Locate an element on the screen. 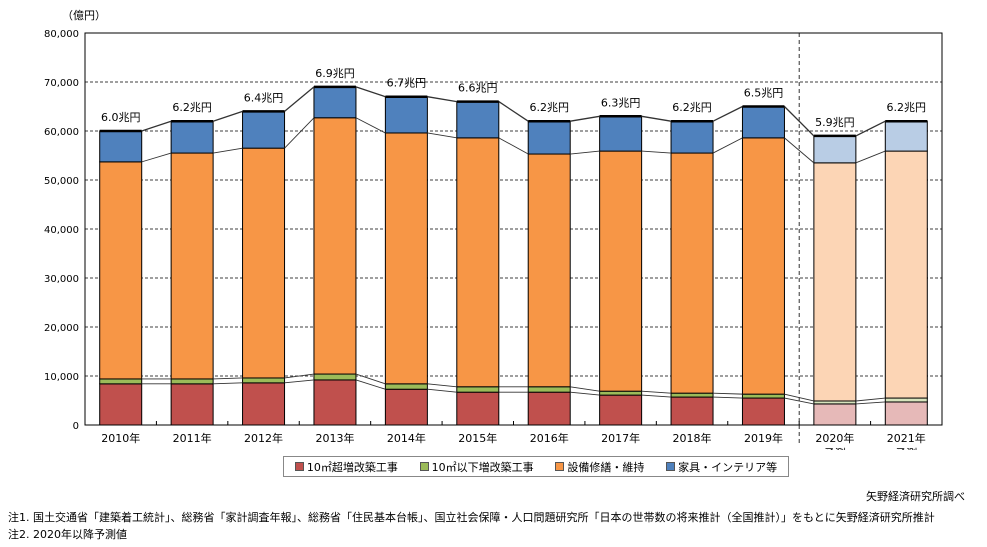  legend-label: 10㎡超増改築工事 is located at coordinates (352, 467).